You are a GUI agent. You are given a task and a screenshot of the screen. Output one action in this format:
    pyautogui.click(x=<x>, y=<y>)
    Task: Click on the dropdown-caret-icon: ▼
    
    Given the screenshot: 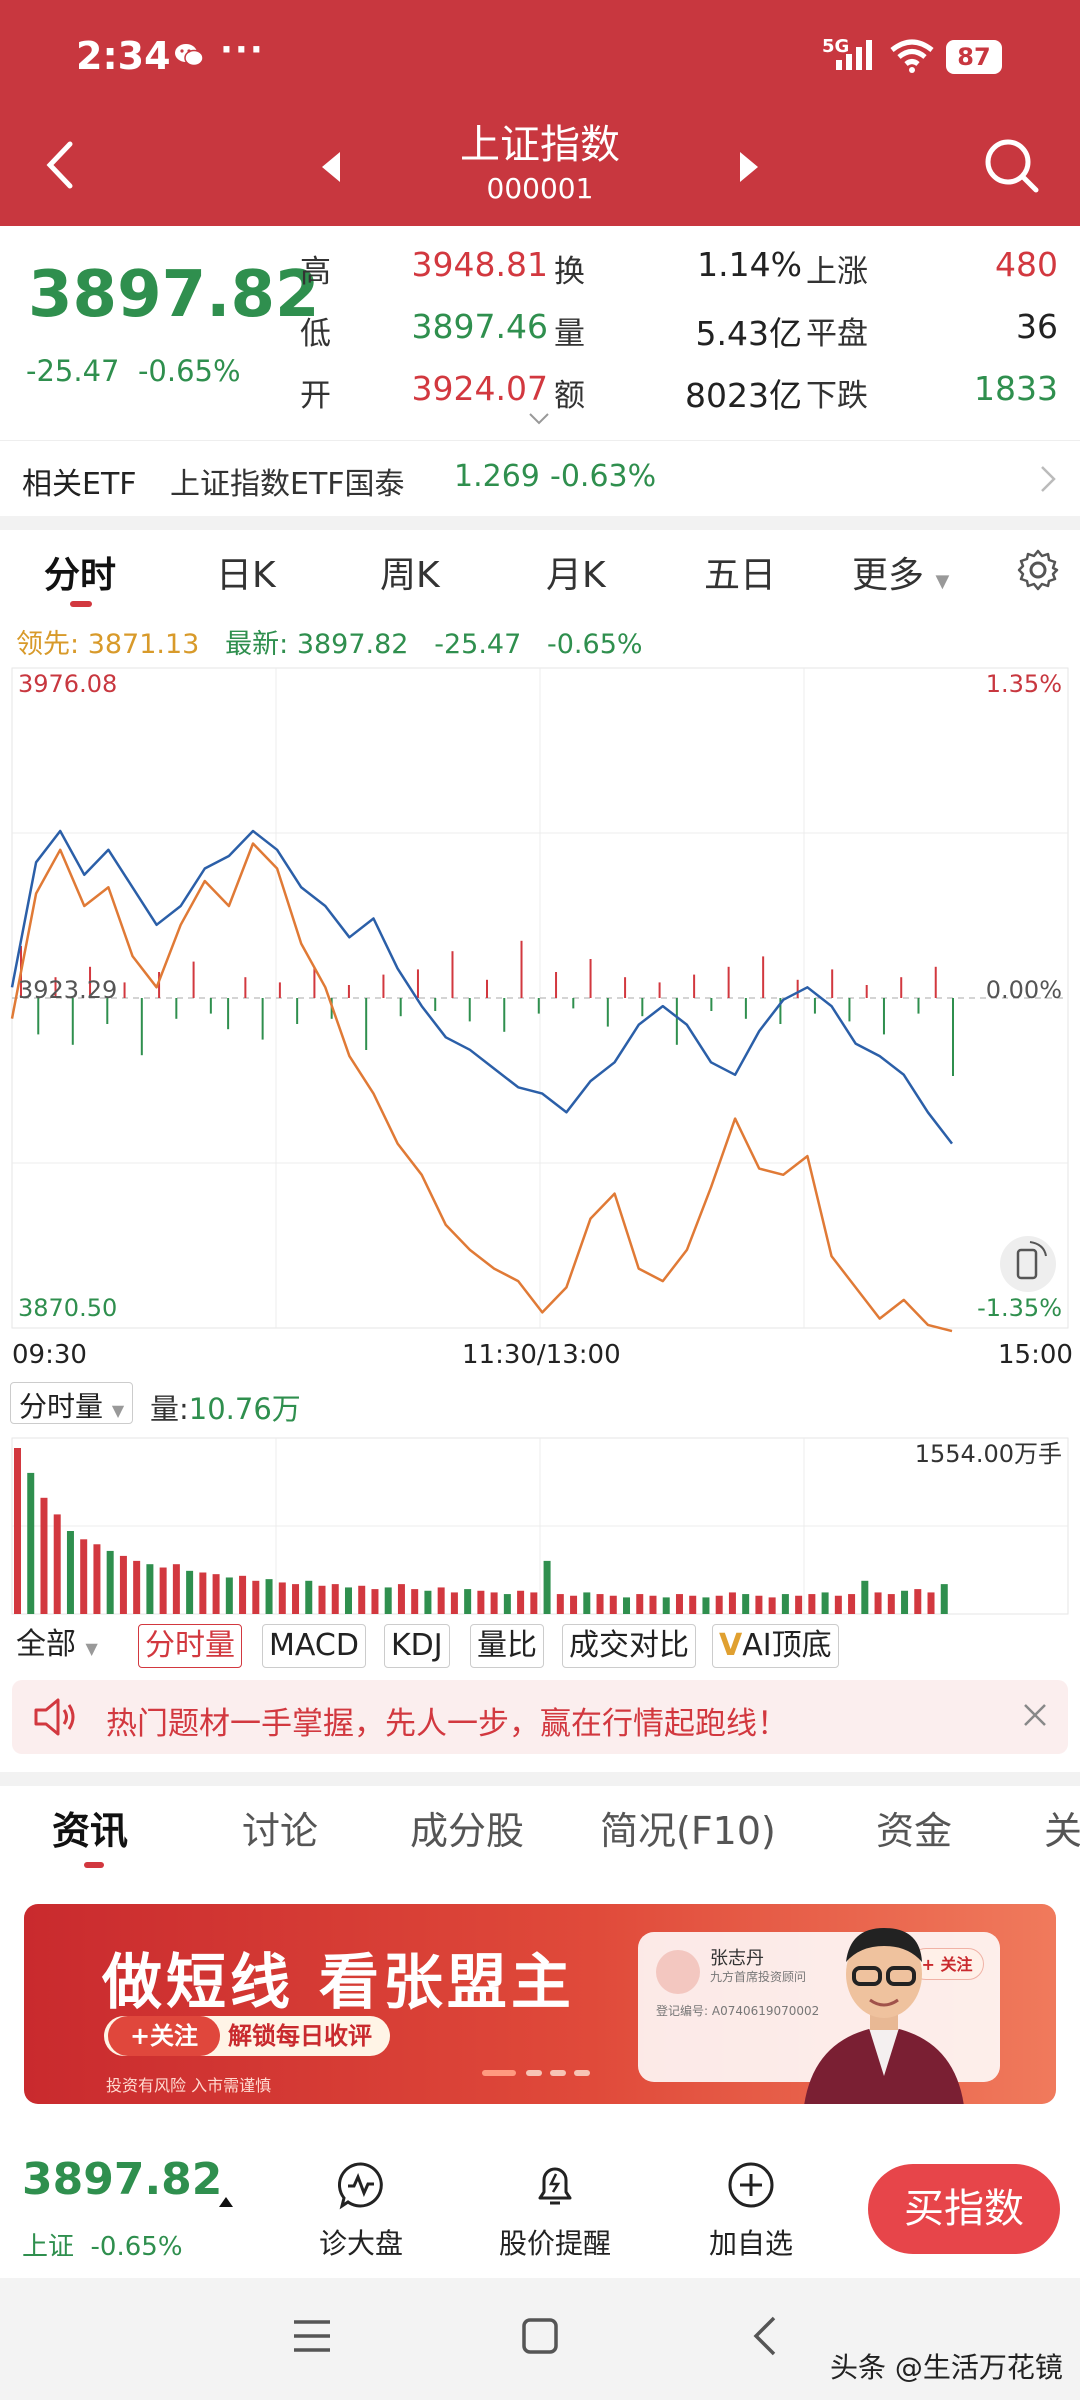 What is the action you would take?
    pyautogui.click(x=91, y=1648)
    